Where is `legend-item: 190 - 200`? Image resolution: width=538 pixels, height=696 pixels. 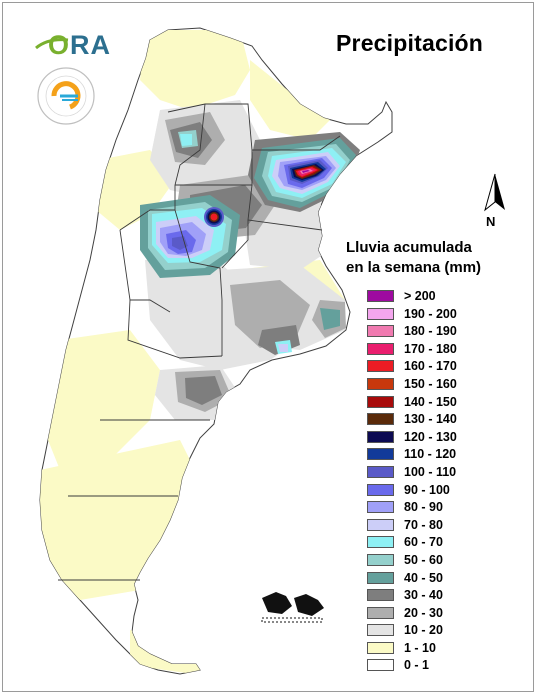 legend-item: 190 - 200 is located at coordinates (442, 315).